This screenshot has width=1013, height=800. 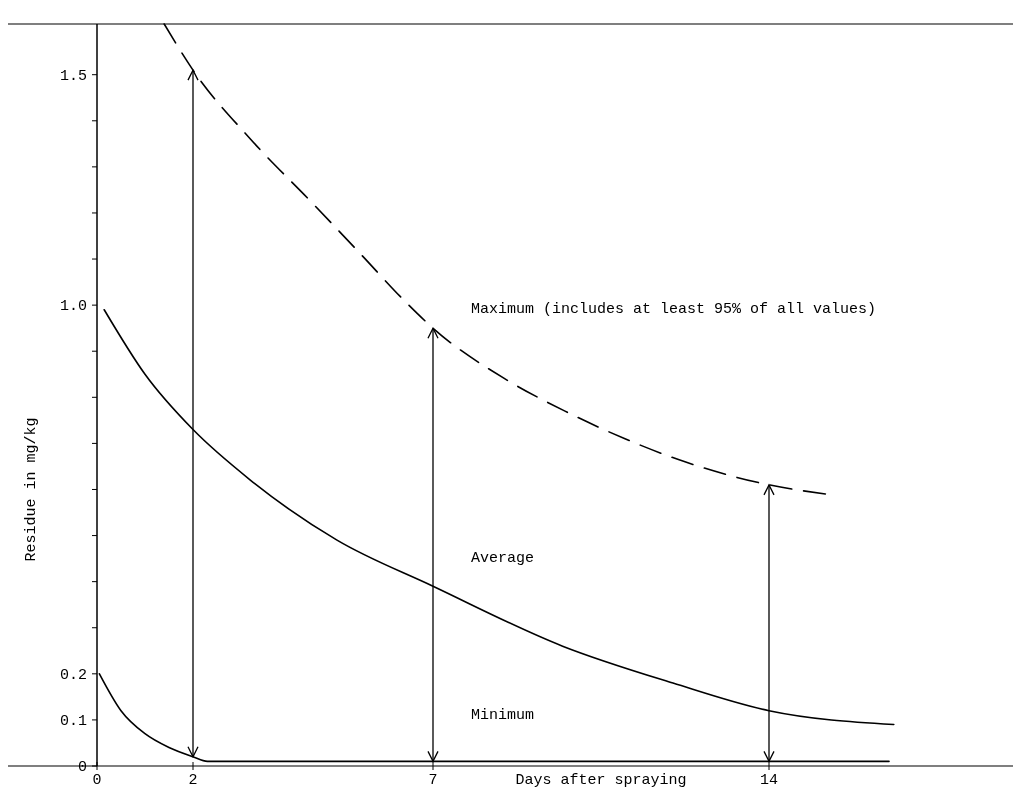 I want to click on text: 1.0, so click(x=73, y=307).